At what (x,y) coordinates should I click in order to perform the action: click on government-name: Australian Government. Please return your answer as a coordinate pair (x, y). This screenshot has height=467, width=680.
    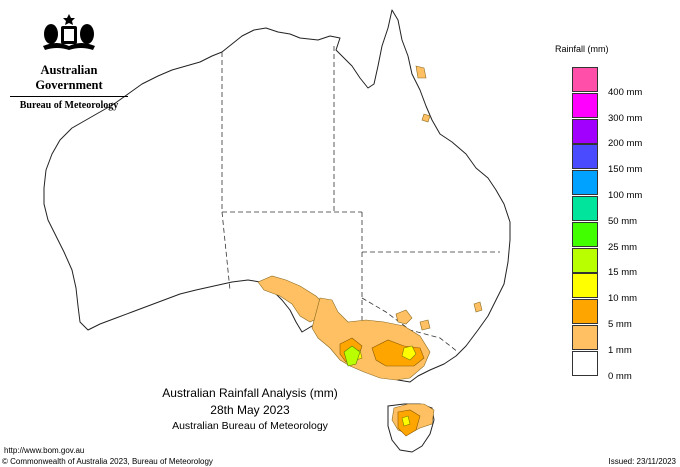
    Looking at the image, I should click on (69, 77).